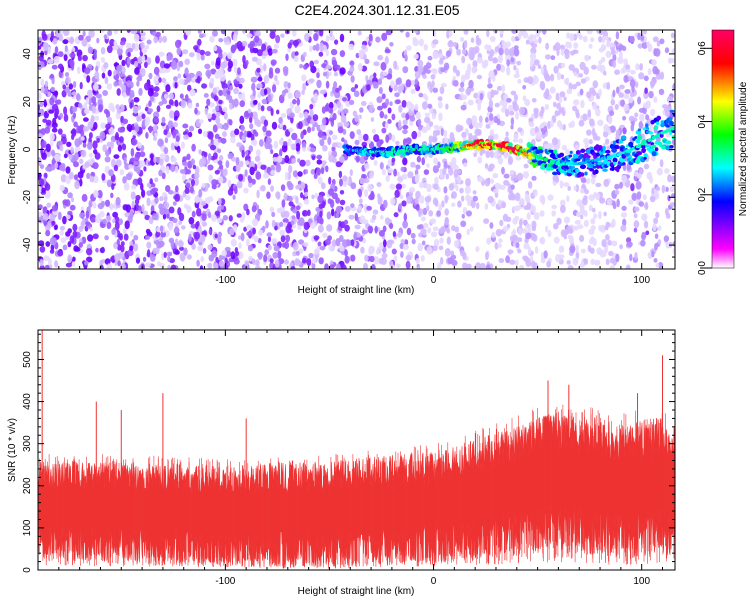 The height and width of the screenshot is (600, 750). I want to click on spectrogram-x-axis-label: Height of straight line (km), so click(356, 290).